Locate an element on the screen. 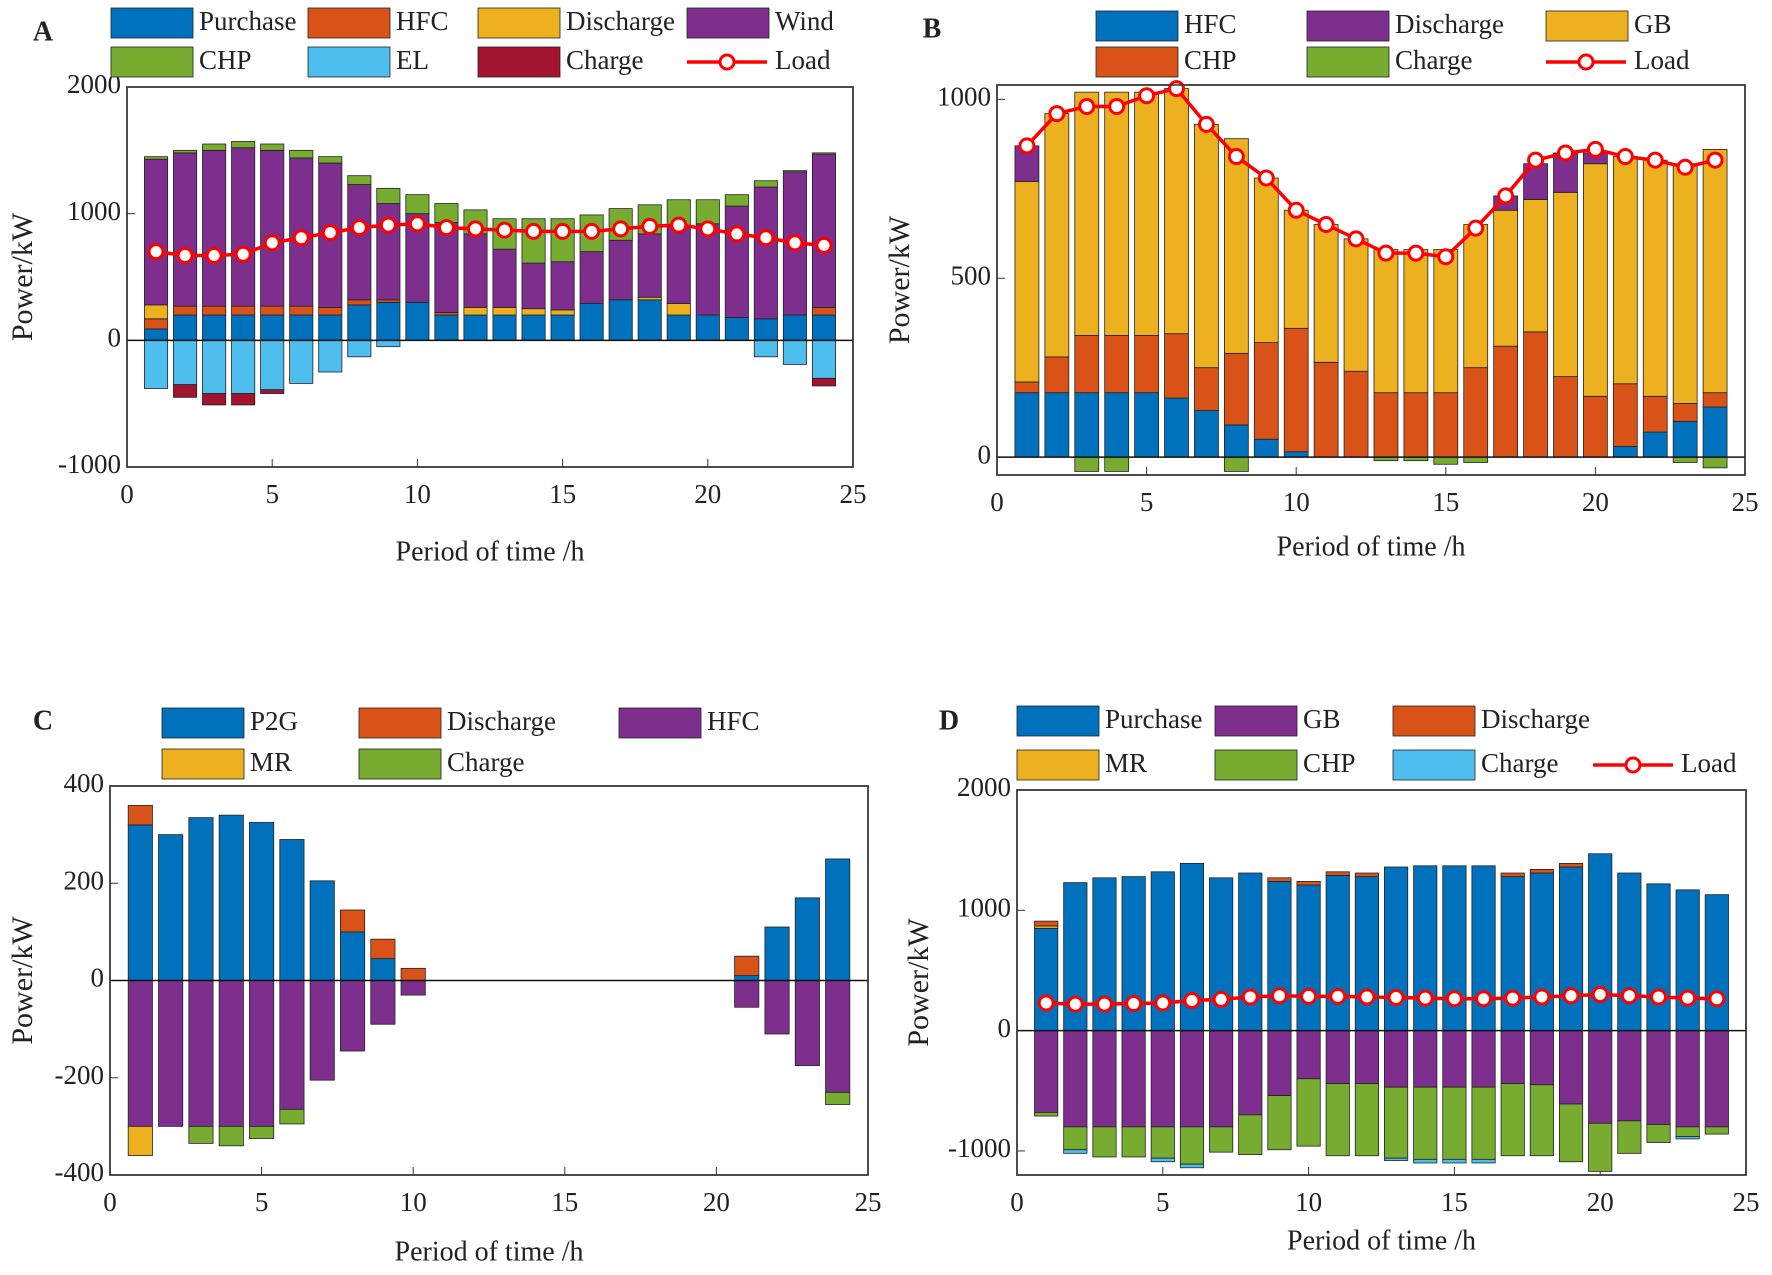  x-tick-label: 10 is located at coordinates (1296, 502).